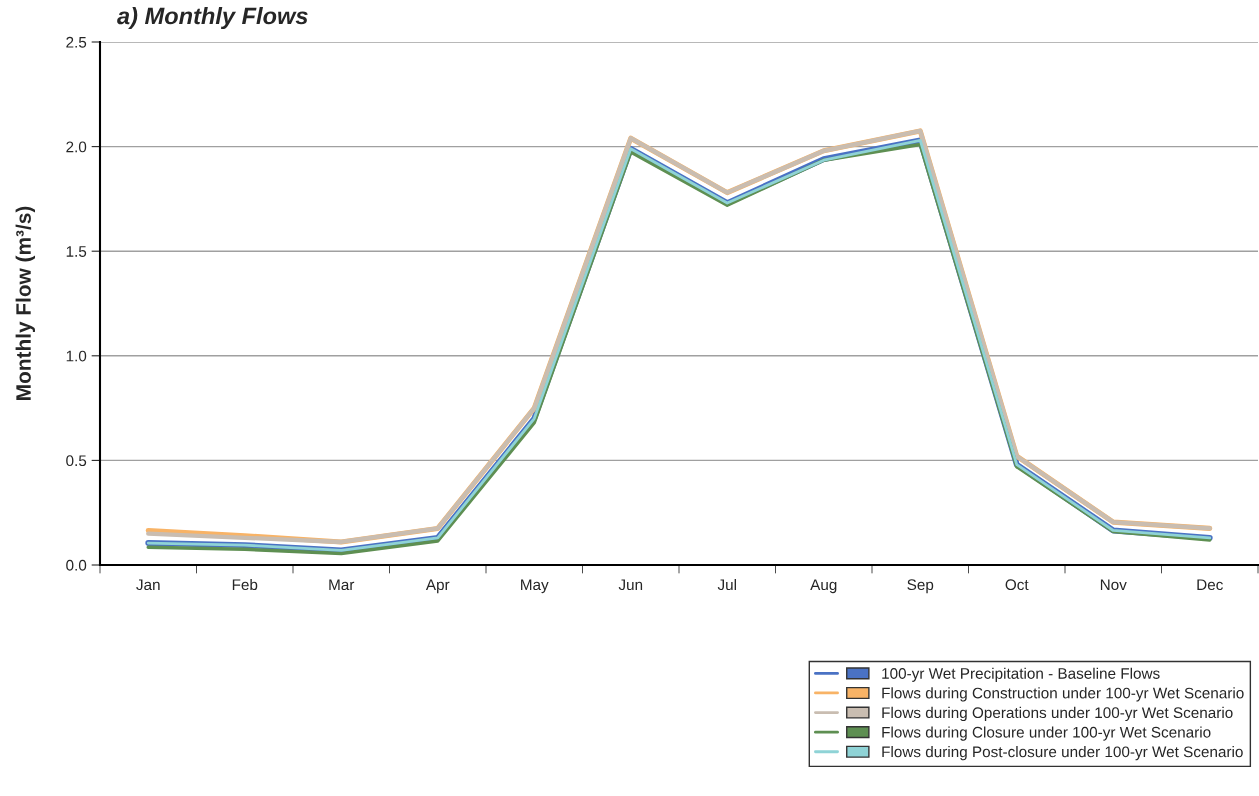 Image resolution: width=1259 pixels, height=796 pixels. Describe the element at coordinates (212, 18) in the screenshot. I see `chart-title: a) Monthly Flows` at that location.